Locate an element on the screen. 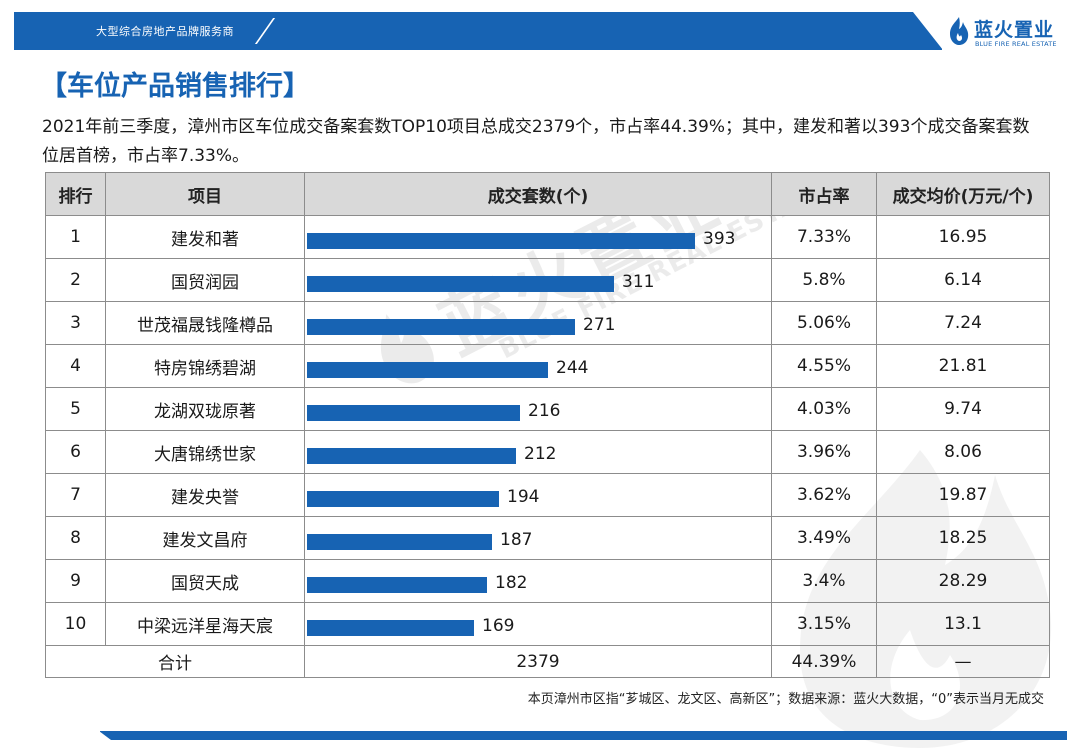  project-name-cell: 龙湖双珑原著 is located at coordinates (205, 409).